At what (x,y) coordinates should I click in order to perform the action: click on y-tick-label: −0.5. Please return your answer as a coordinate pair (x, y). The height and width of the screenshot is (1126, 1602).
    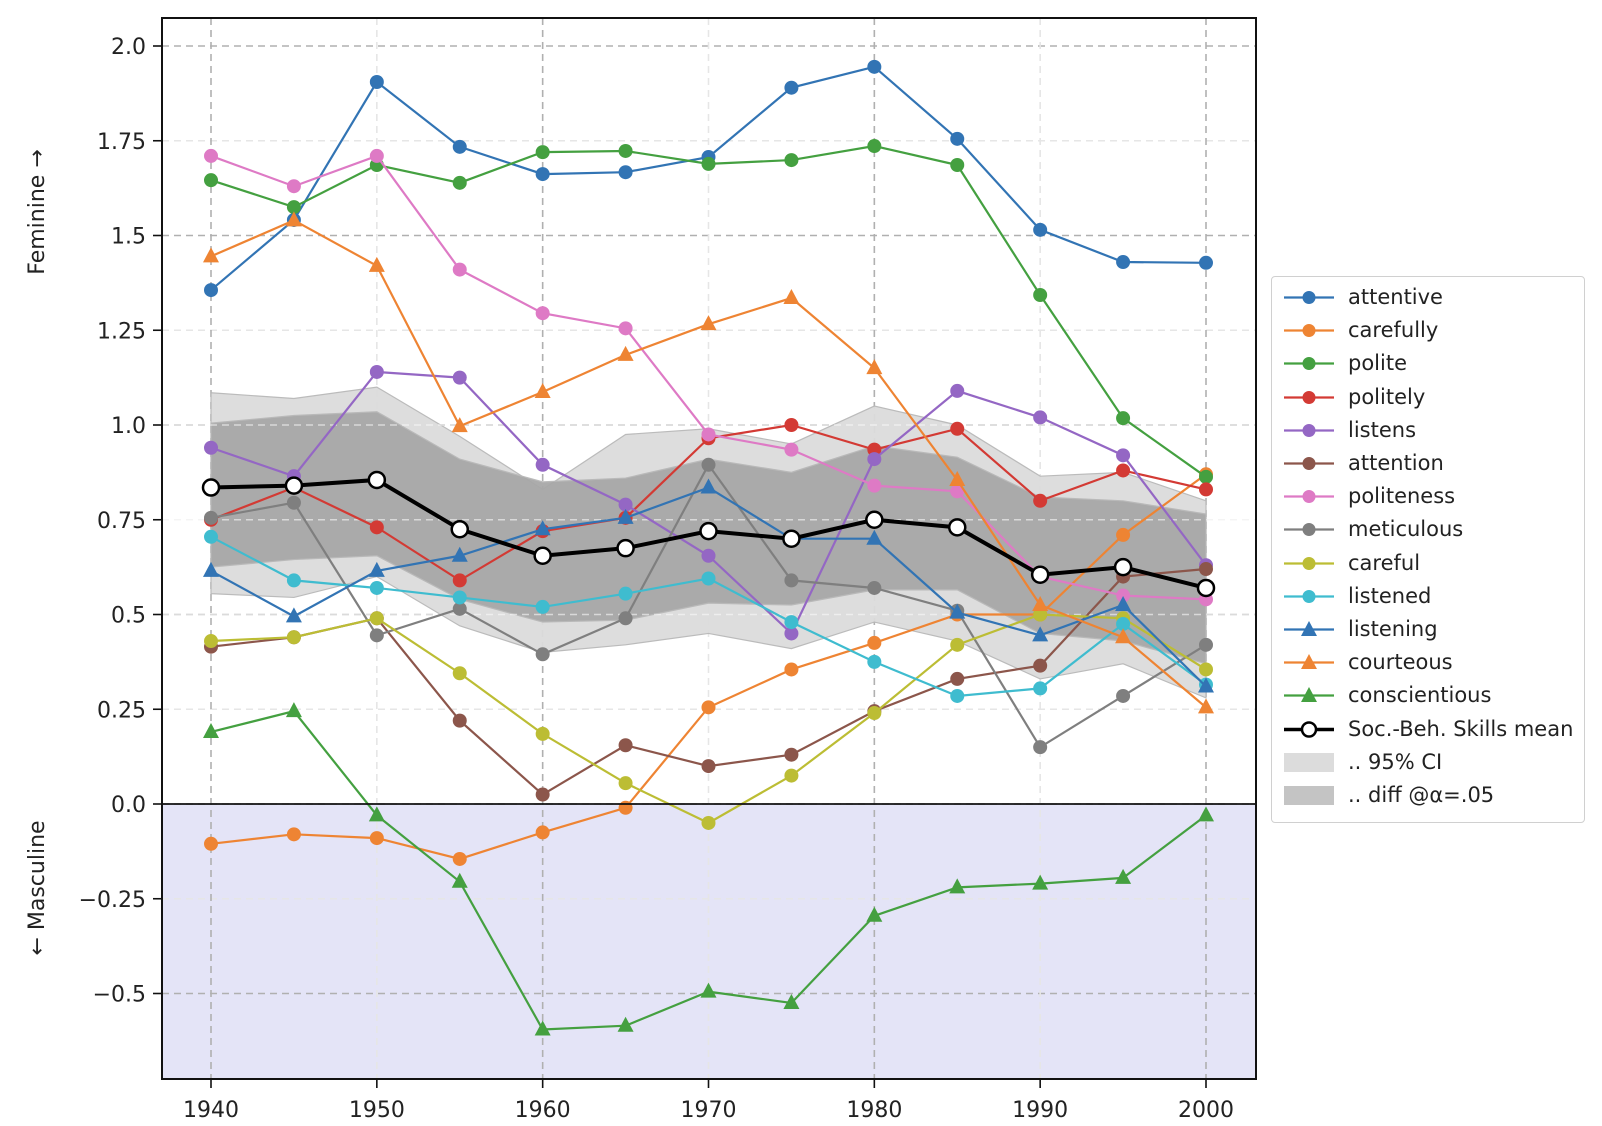
    Looking at the image, I should click on (119, 995).